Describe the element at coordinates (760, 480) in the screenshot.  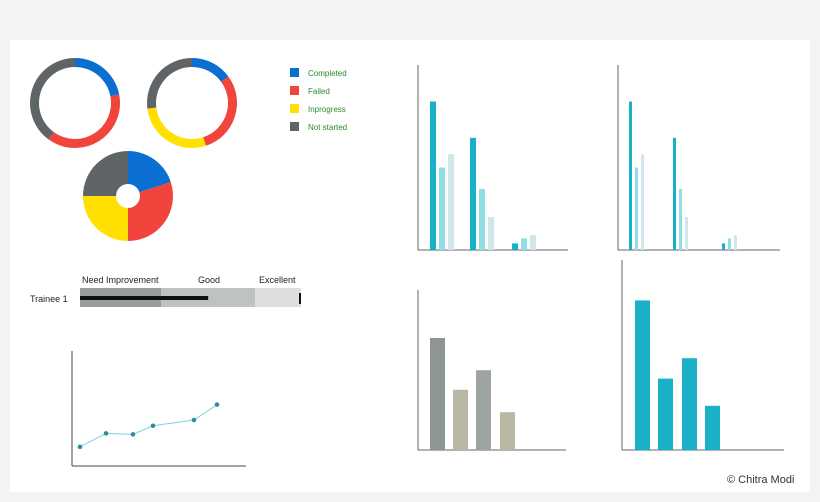
I see `credit-text: © Chitra Modi` at that location.